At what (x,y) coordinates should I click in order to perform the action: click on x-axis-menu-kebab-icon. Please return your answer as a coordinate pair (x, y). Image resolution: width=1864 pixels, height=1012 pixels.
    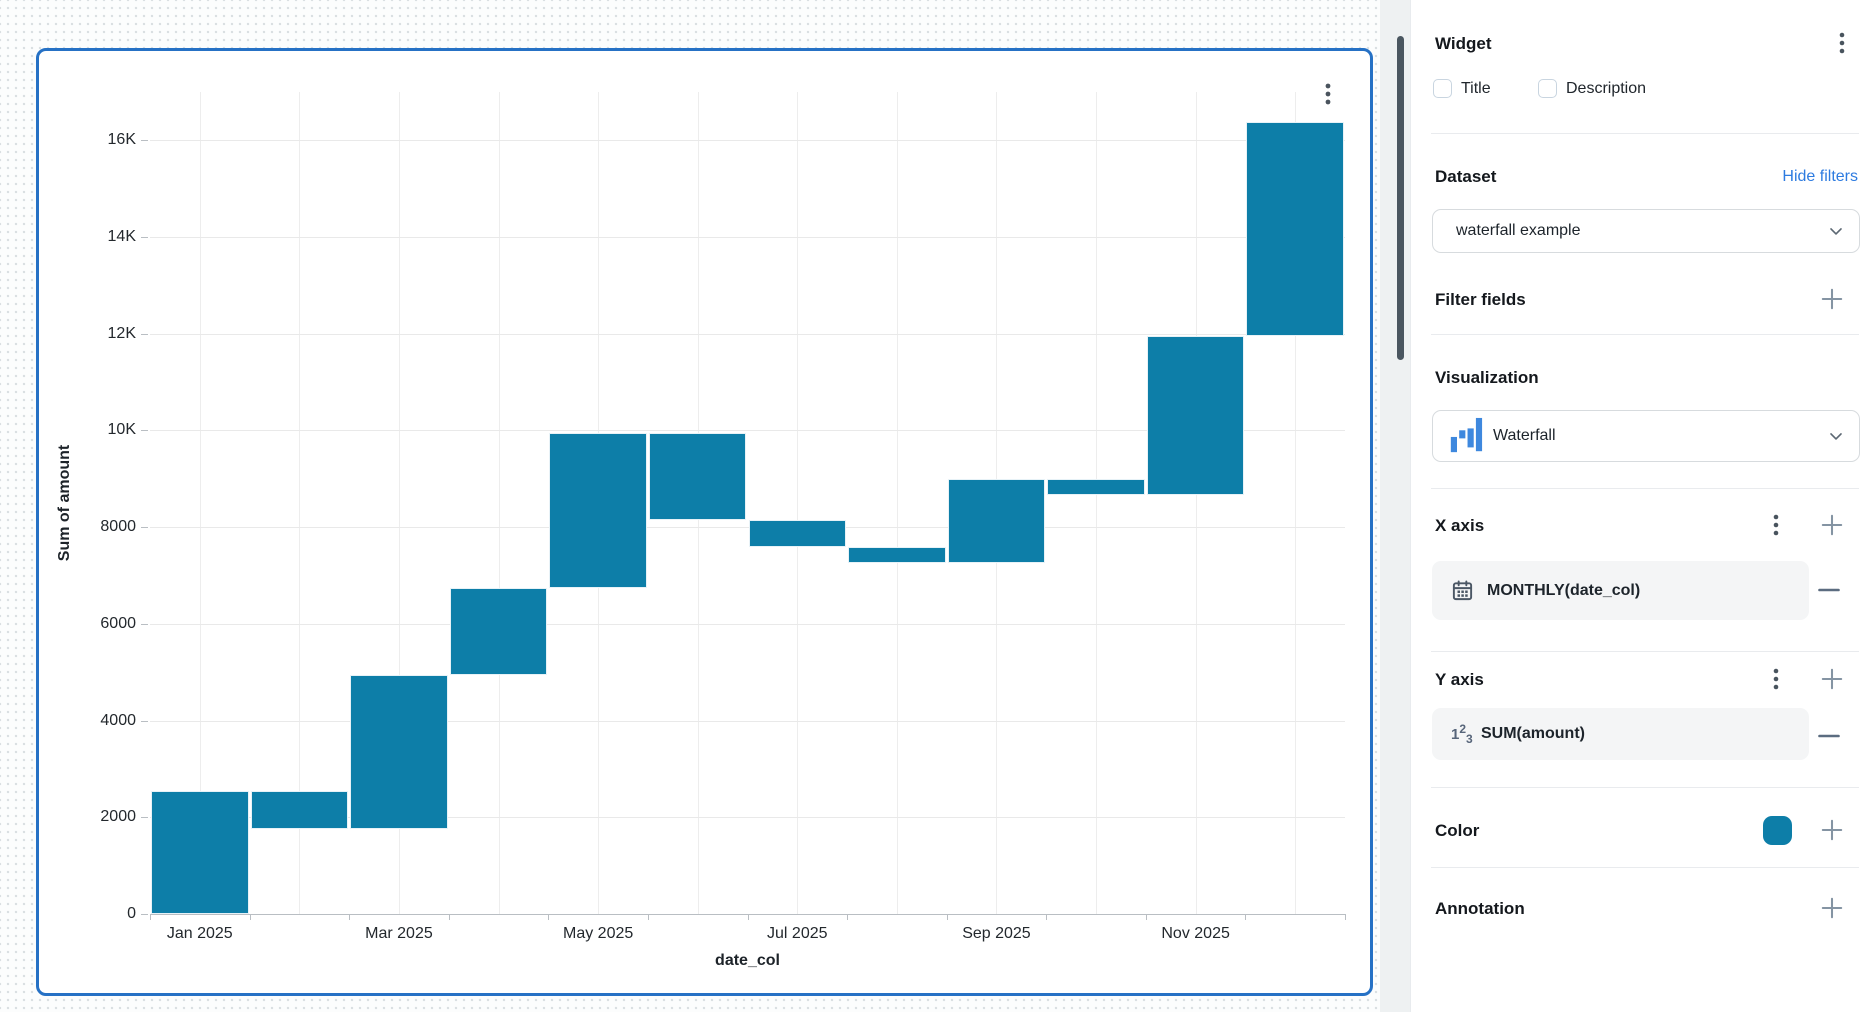
    Looking at the image, I should click on (1776, 525).